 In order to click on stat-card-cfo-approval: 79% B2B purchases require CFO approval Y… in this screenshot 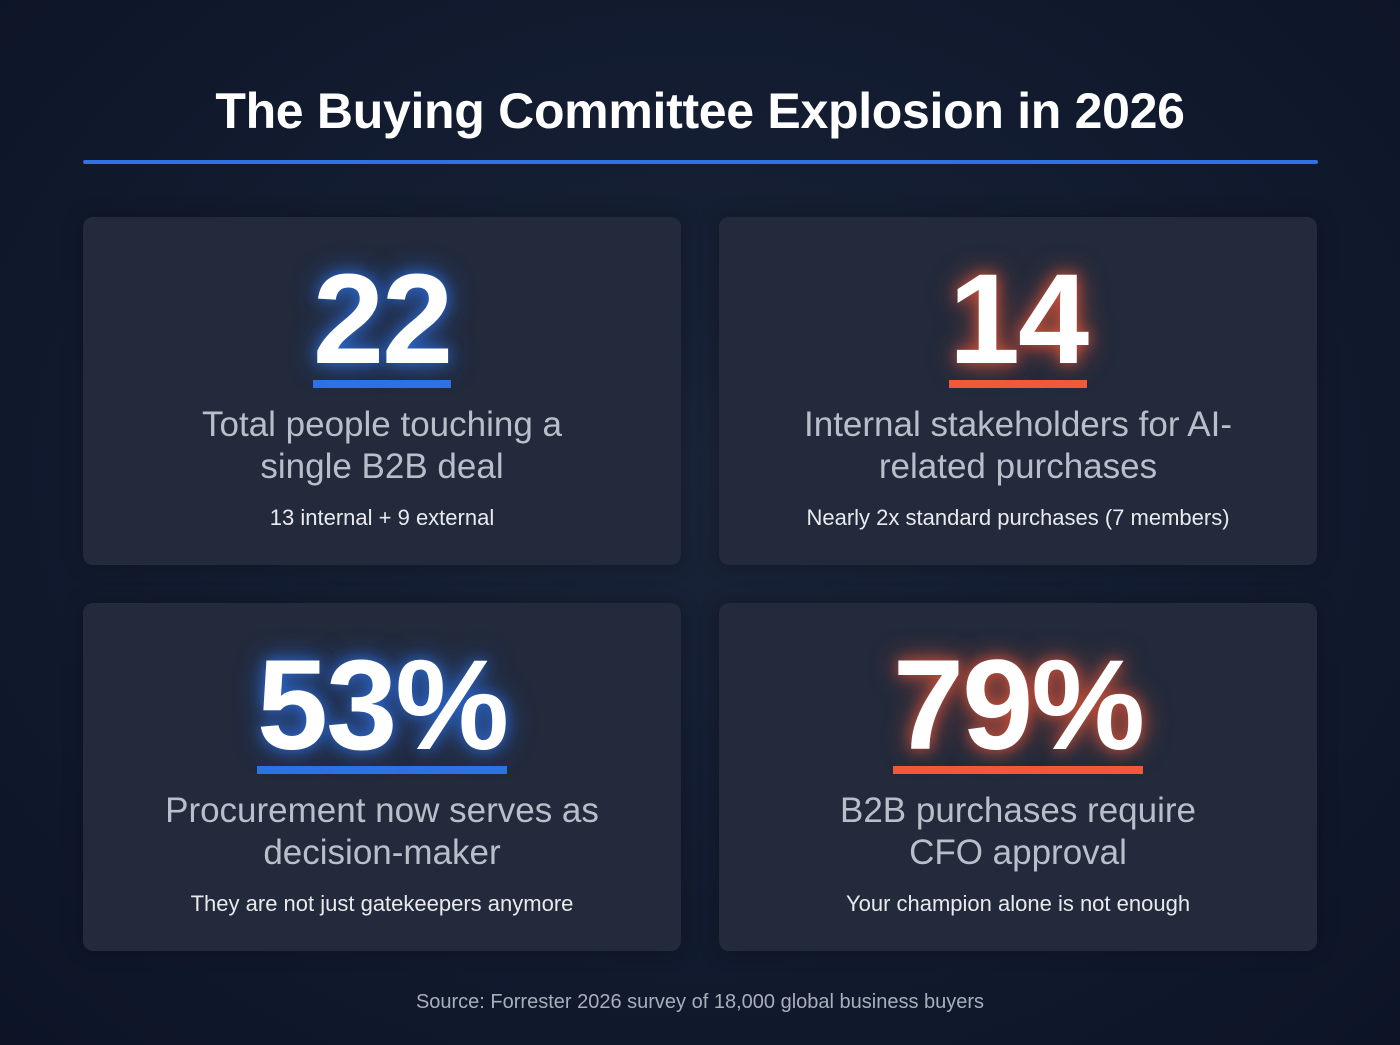, I will do `click(1018, 777)`.